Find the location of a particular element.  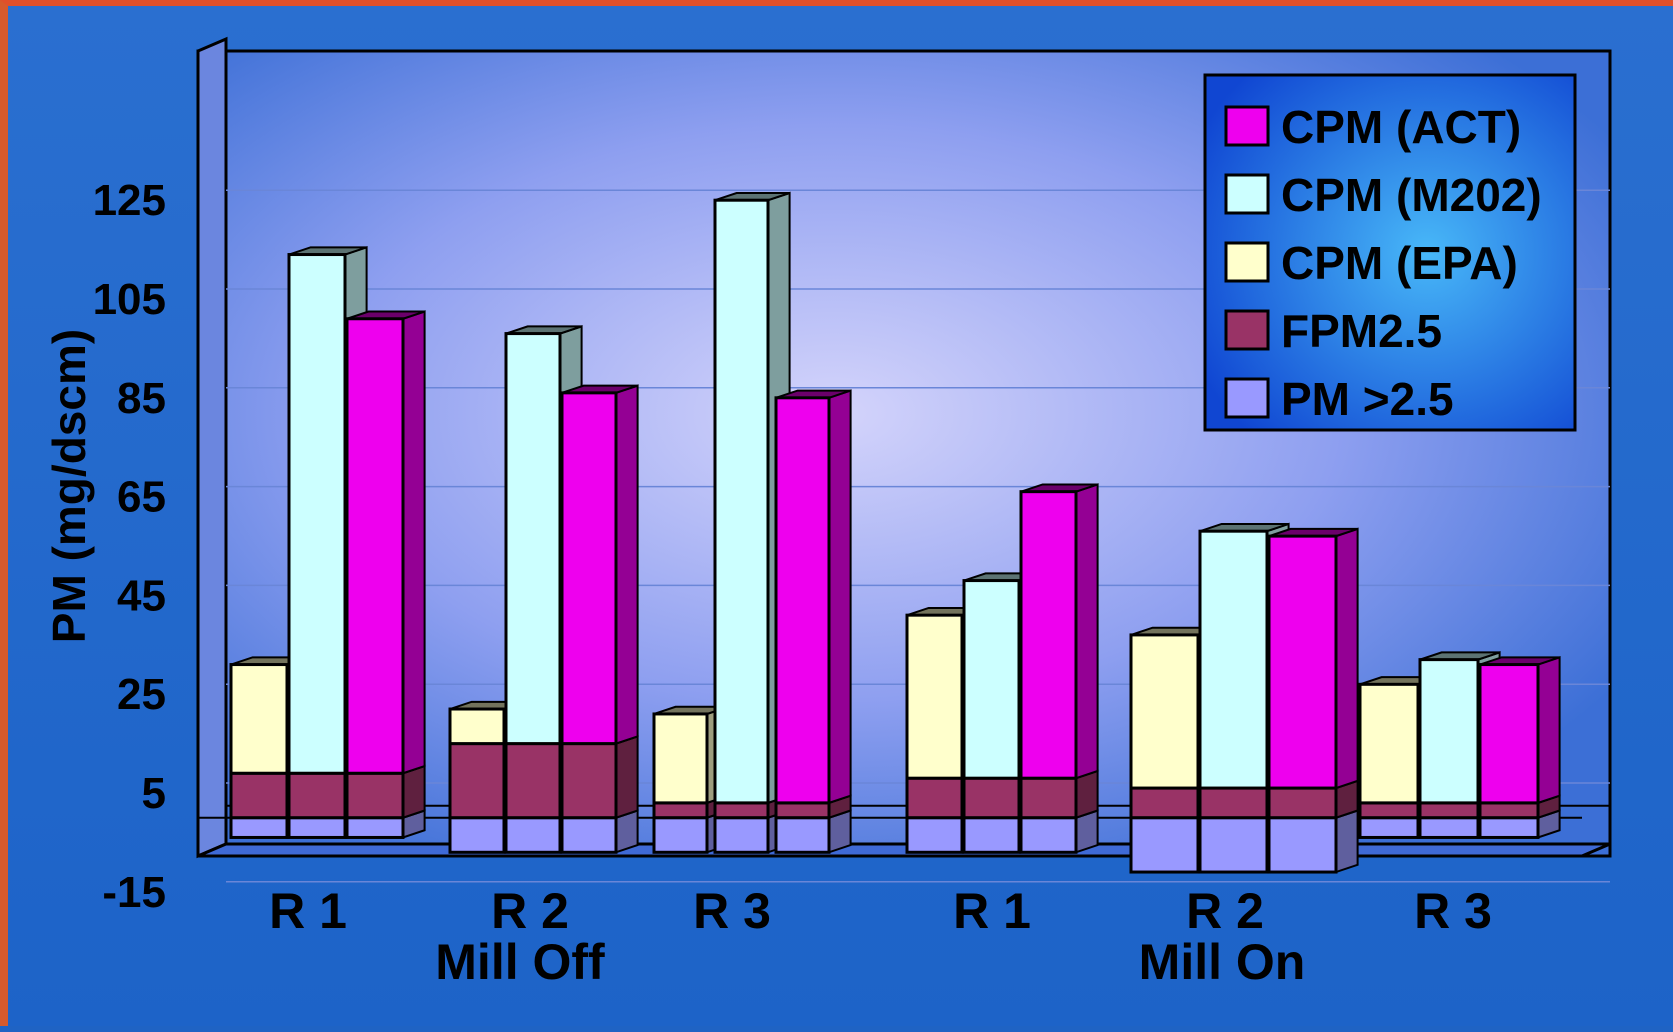

y-tick-label: 105 is located at coordinates (129, 299).